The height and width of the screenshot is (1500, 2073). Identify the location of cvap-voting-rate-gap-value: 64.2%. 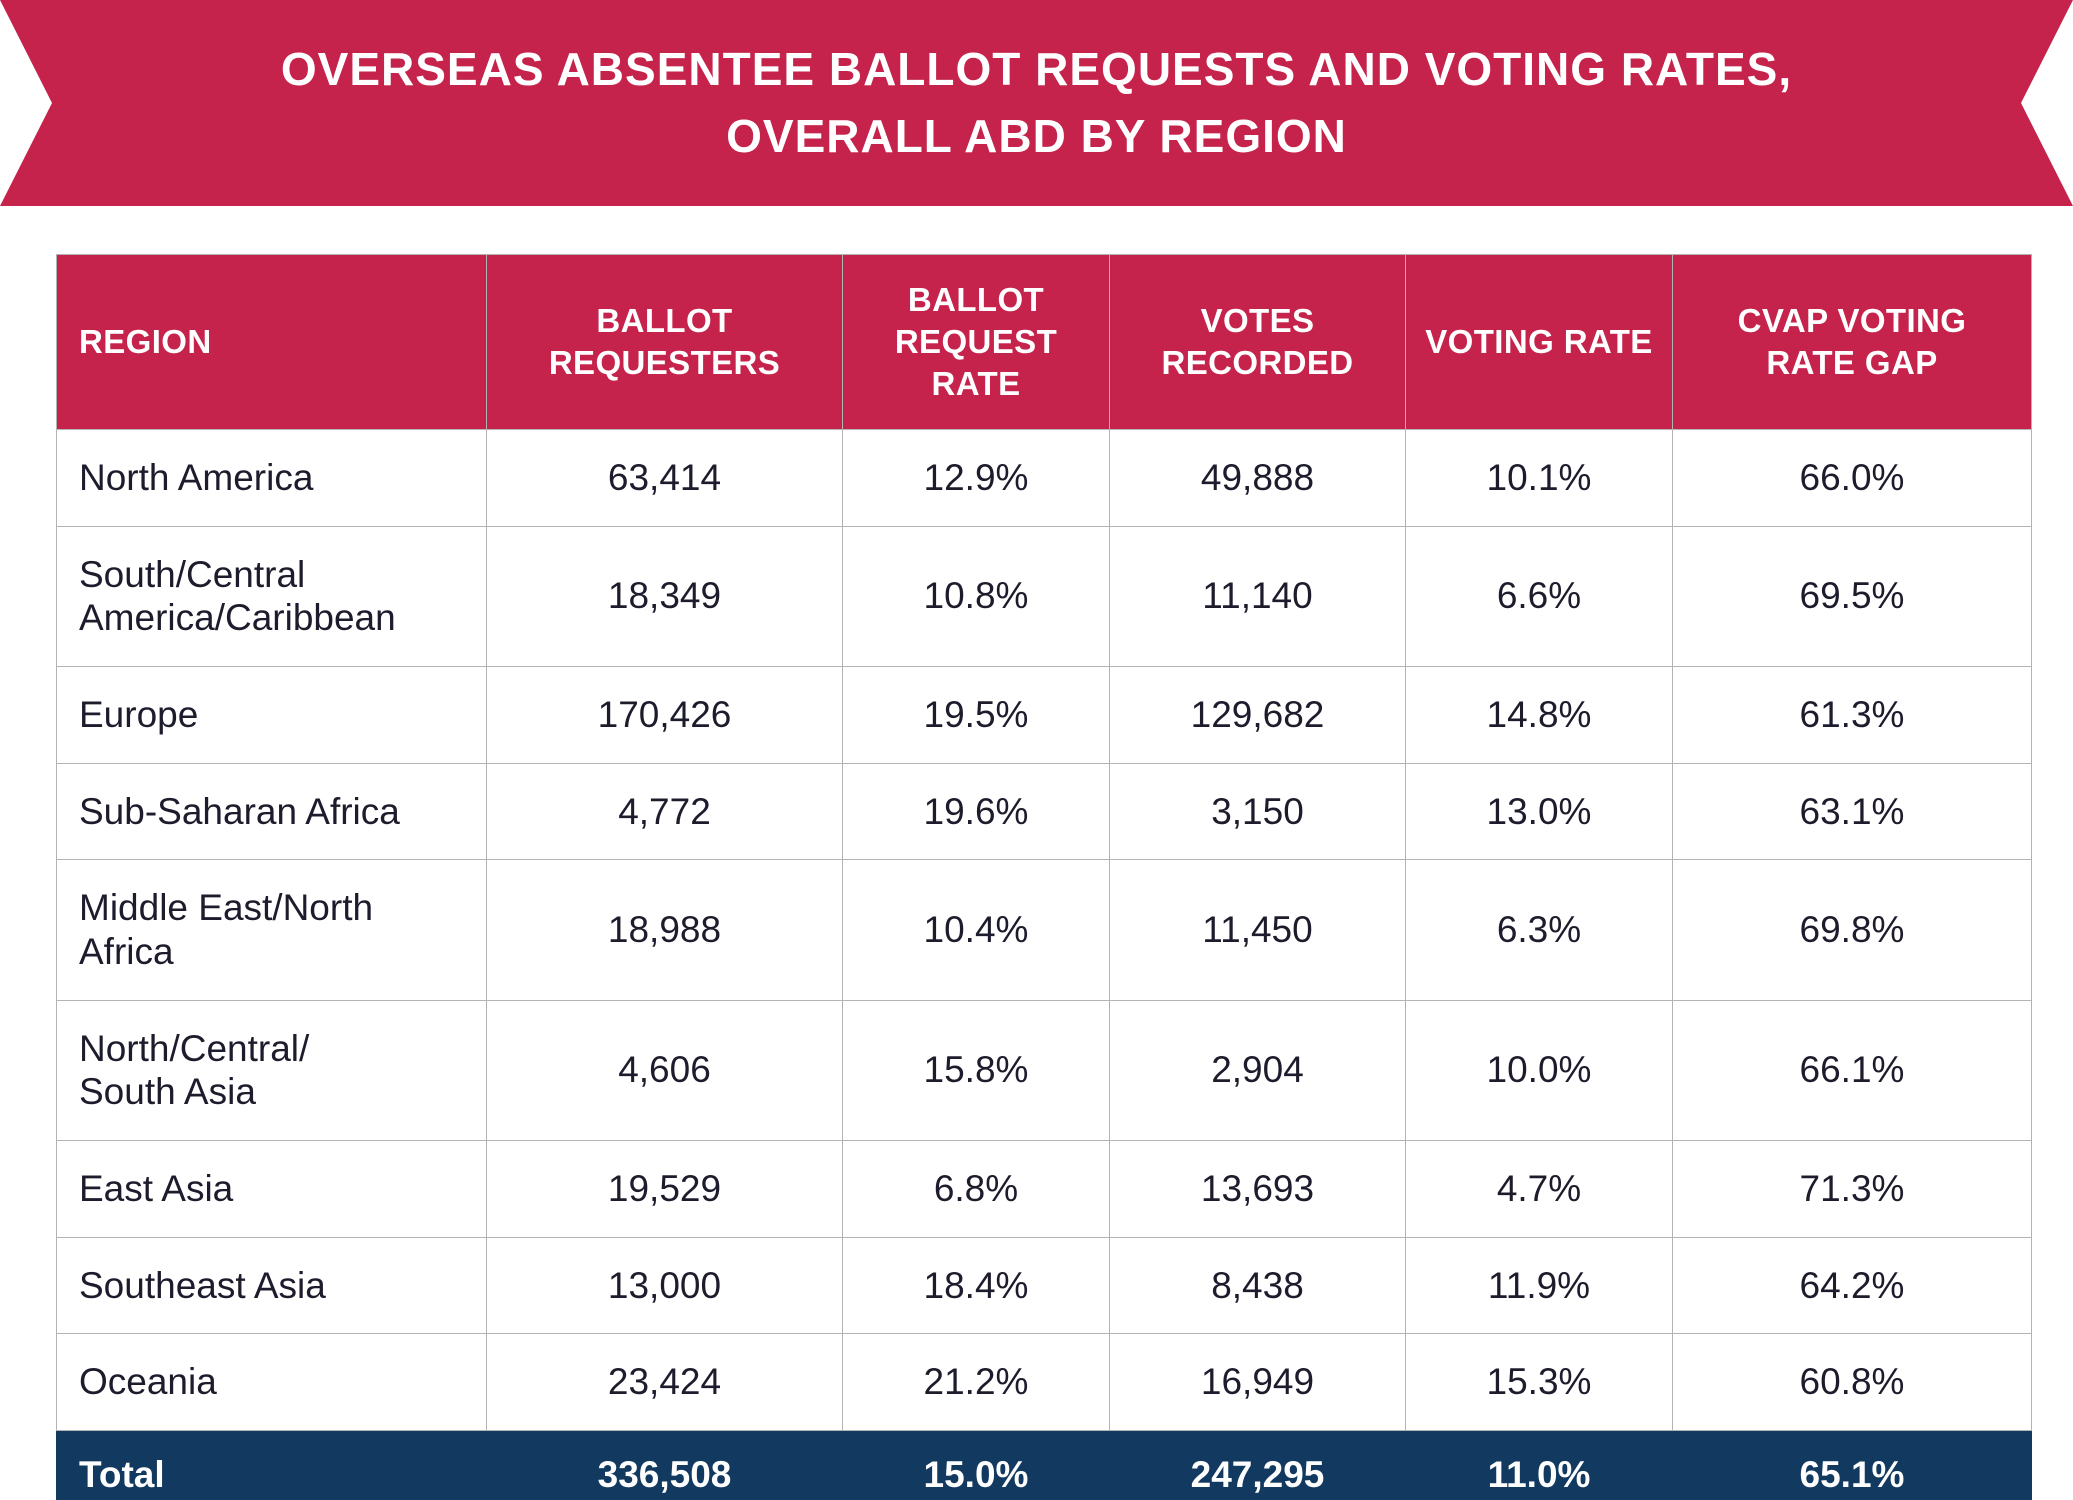
(1852, 1285).